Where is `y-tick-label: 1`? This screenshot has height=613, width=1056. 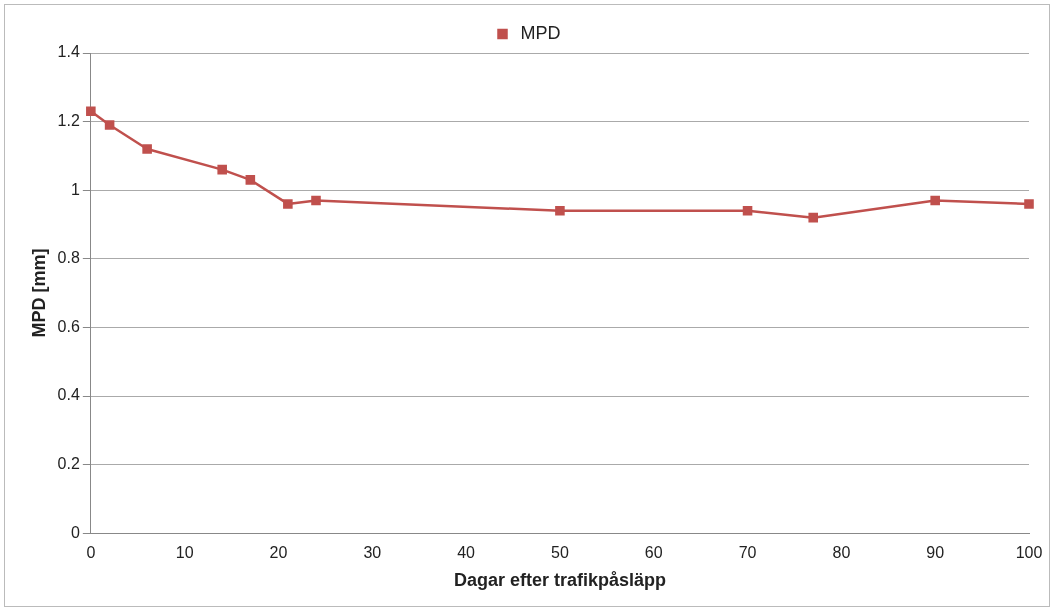 y-tick-label: 1 is located at coordinates (75, 189).